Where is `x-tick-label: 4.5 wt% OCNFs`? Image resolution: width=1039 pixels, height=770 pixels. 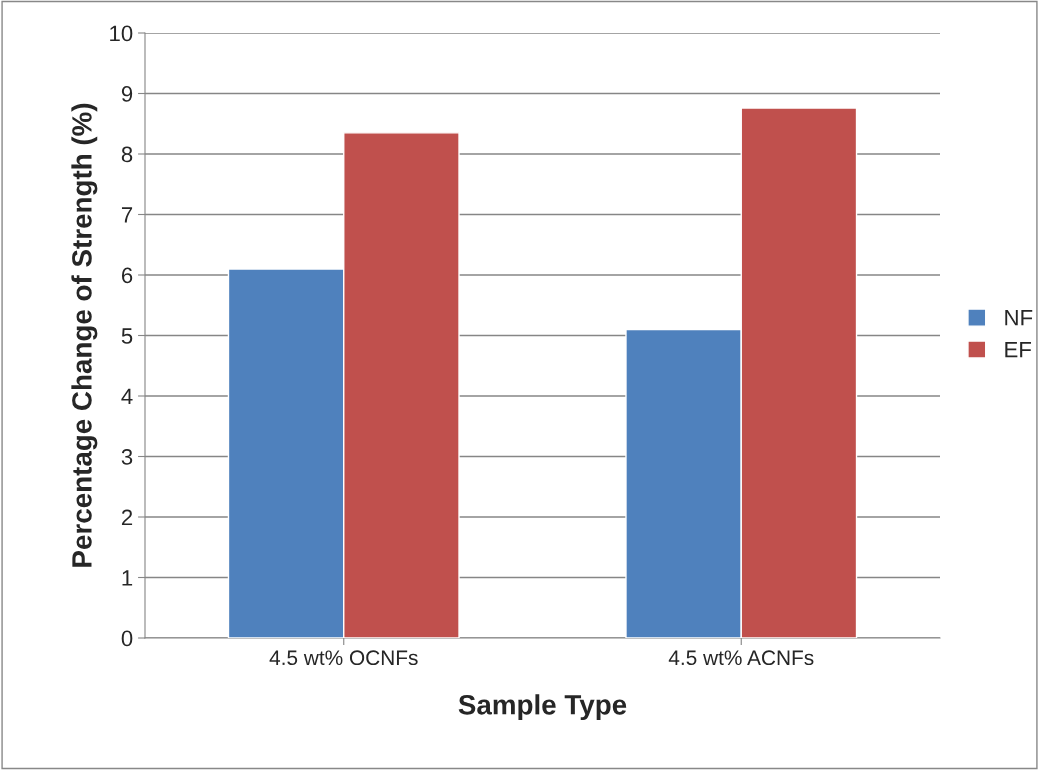 x-tick-label: 4.5 wt% OCNFs is located at coordinates (343, 658).